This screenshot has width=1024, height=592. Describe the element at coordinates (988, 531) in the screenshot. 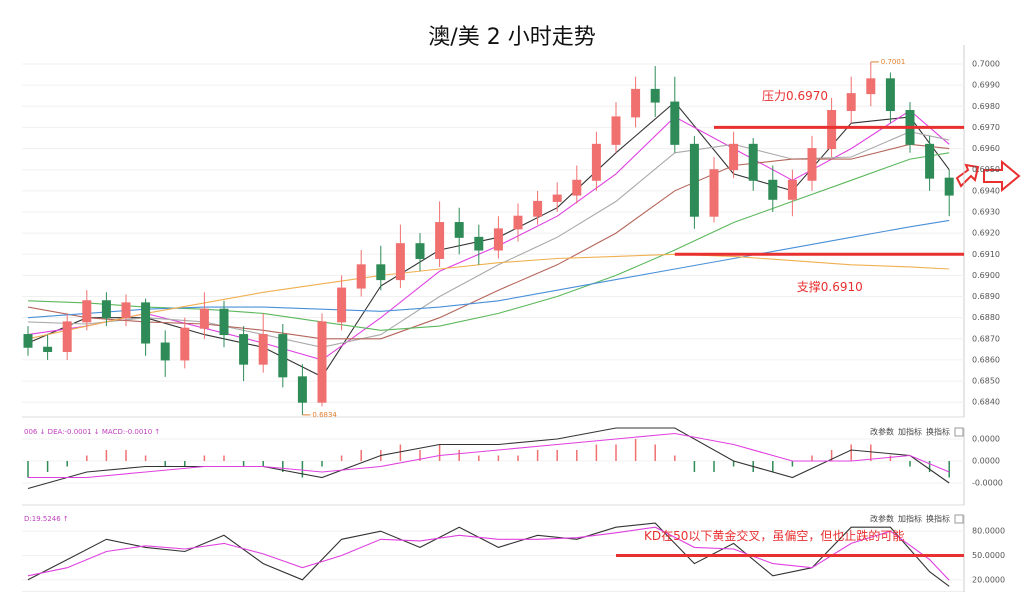

I see `y-tick-label: 80.0000` at that location.